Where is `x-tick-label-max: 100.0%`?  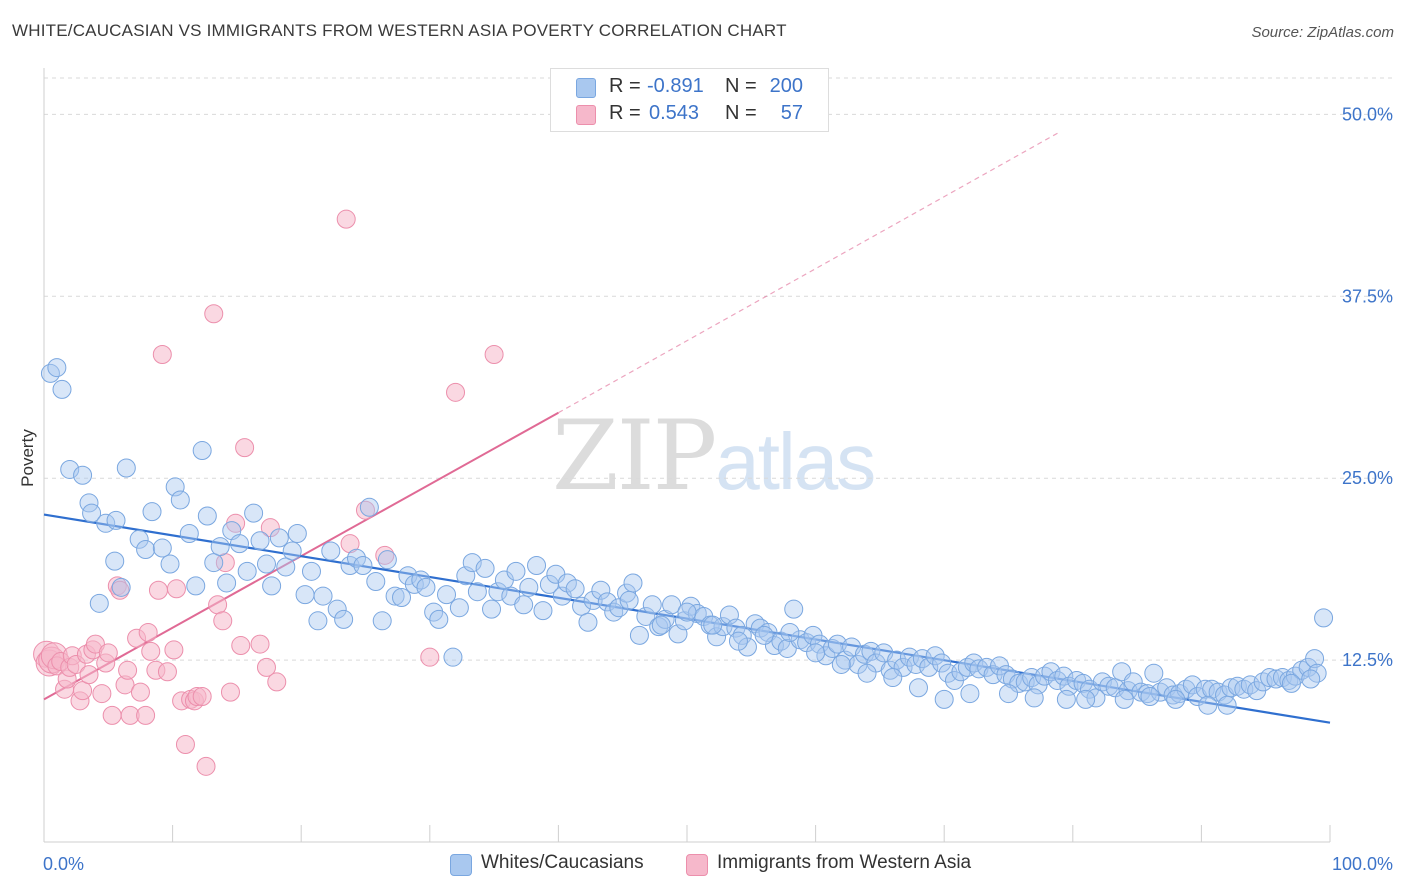
x-tick-label-max: 100.0% is located at coordinates (1362, 864).